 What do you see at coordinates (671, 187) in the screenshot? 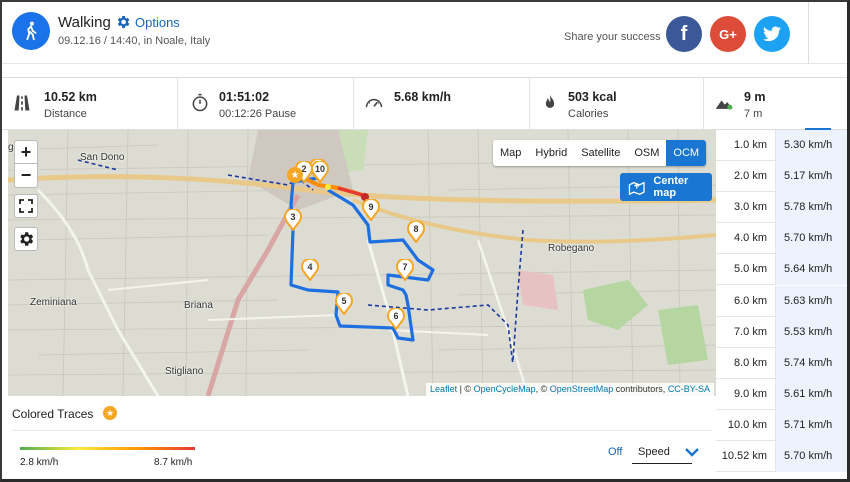
I see `center-map-label: Center map` at bounding box center [671, 187].